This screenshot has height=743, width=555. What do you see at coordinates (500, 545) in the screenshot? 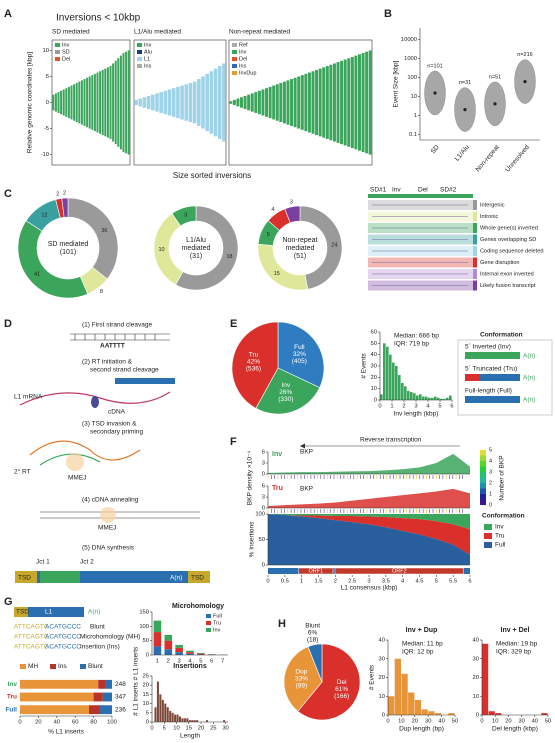
I see `legend-label: Full` at bounding box center [500, 545].